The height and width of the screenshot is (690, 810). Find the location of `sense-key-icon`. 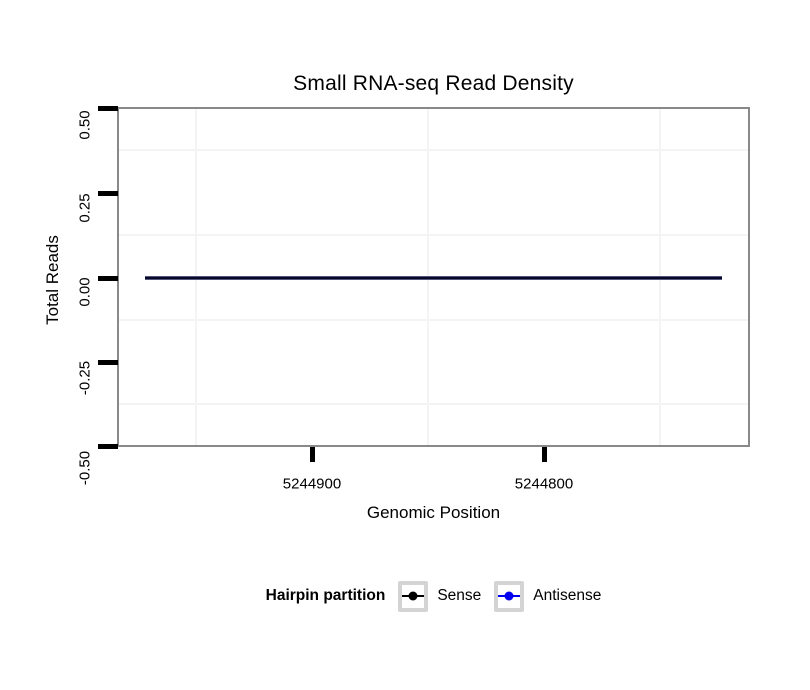

sense-key-icon is located at coordinates (413, 596).